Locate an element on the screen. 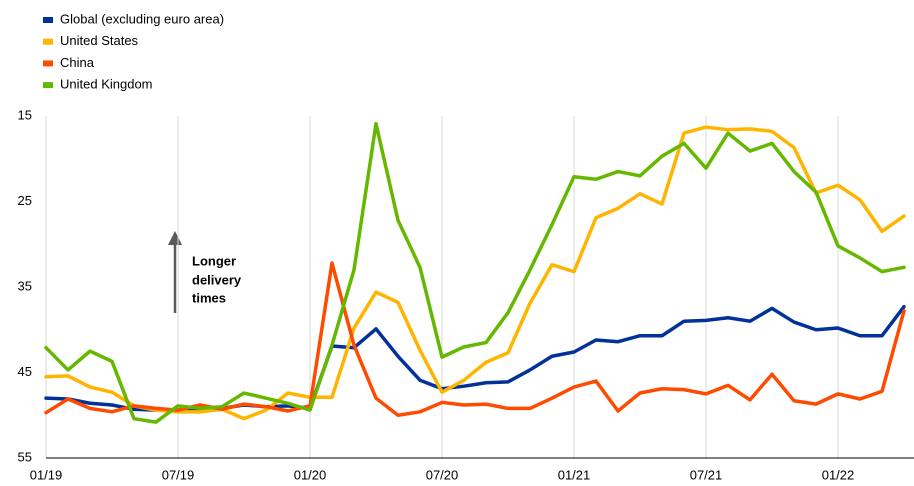  y-tick-label: 35 is located at coordinates (25, 285).